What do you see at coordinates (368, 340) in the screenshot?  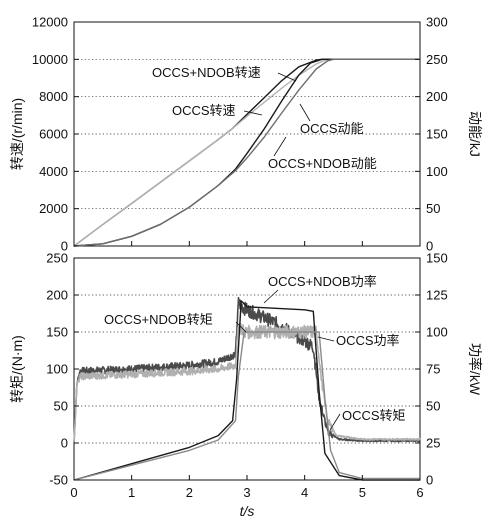 I see `annotation-occs-power: OCCS功率` at bounding box center [368, 340].